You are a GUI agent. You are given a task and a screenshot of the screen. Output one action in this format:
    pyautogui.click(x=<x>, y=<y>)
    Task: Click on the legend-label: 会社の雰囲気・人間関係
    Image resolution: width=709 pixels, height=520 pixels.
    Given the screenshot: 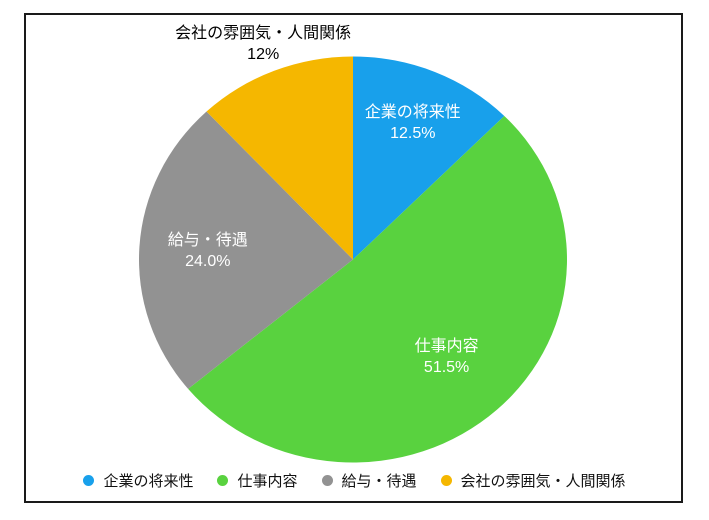 What is the action you would take?
    pyautogui.click(x=543, y=481)
    